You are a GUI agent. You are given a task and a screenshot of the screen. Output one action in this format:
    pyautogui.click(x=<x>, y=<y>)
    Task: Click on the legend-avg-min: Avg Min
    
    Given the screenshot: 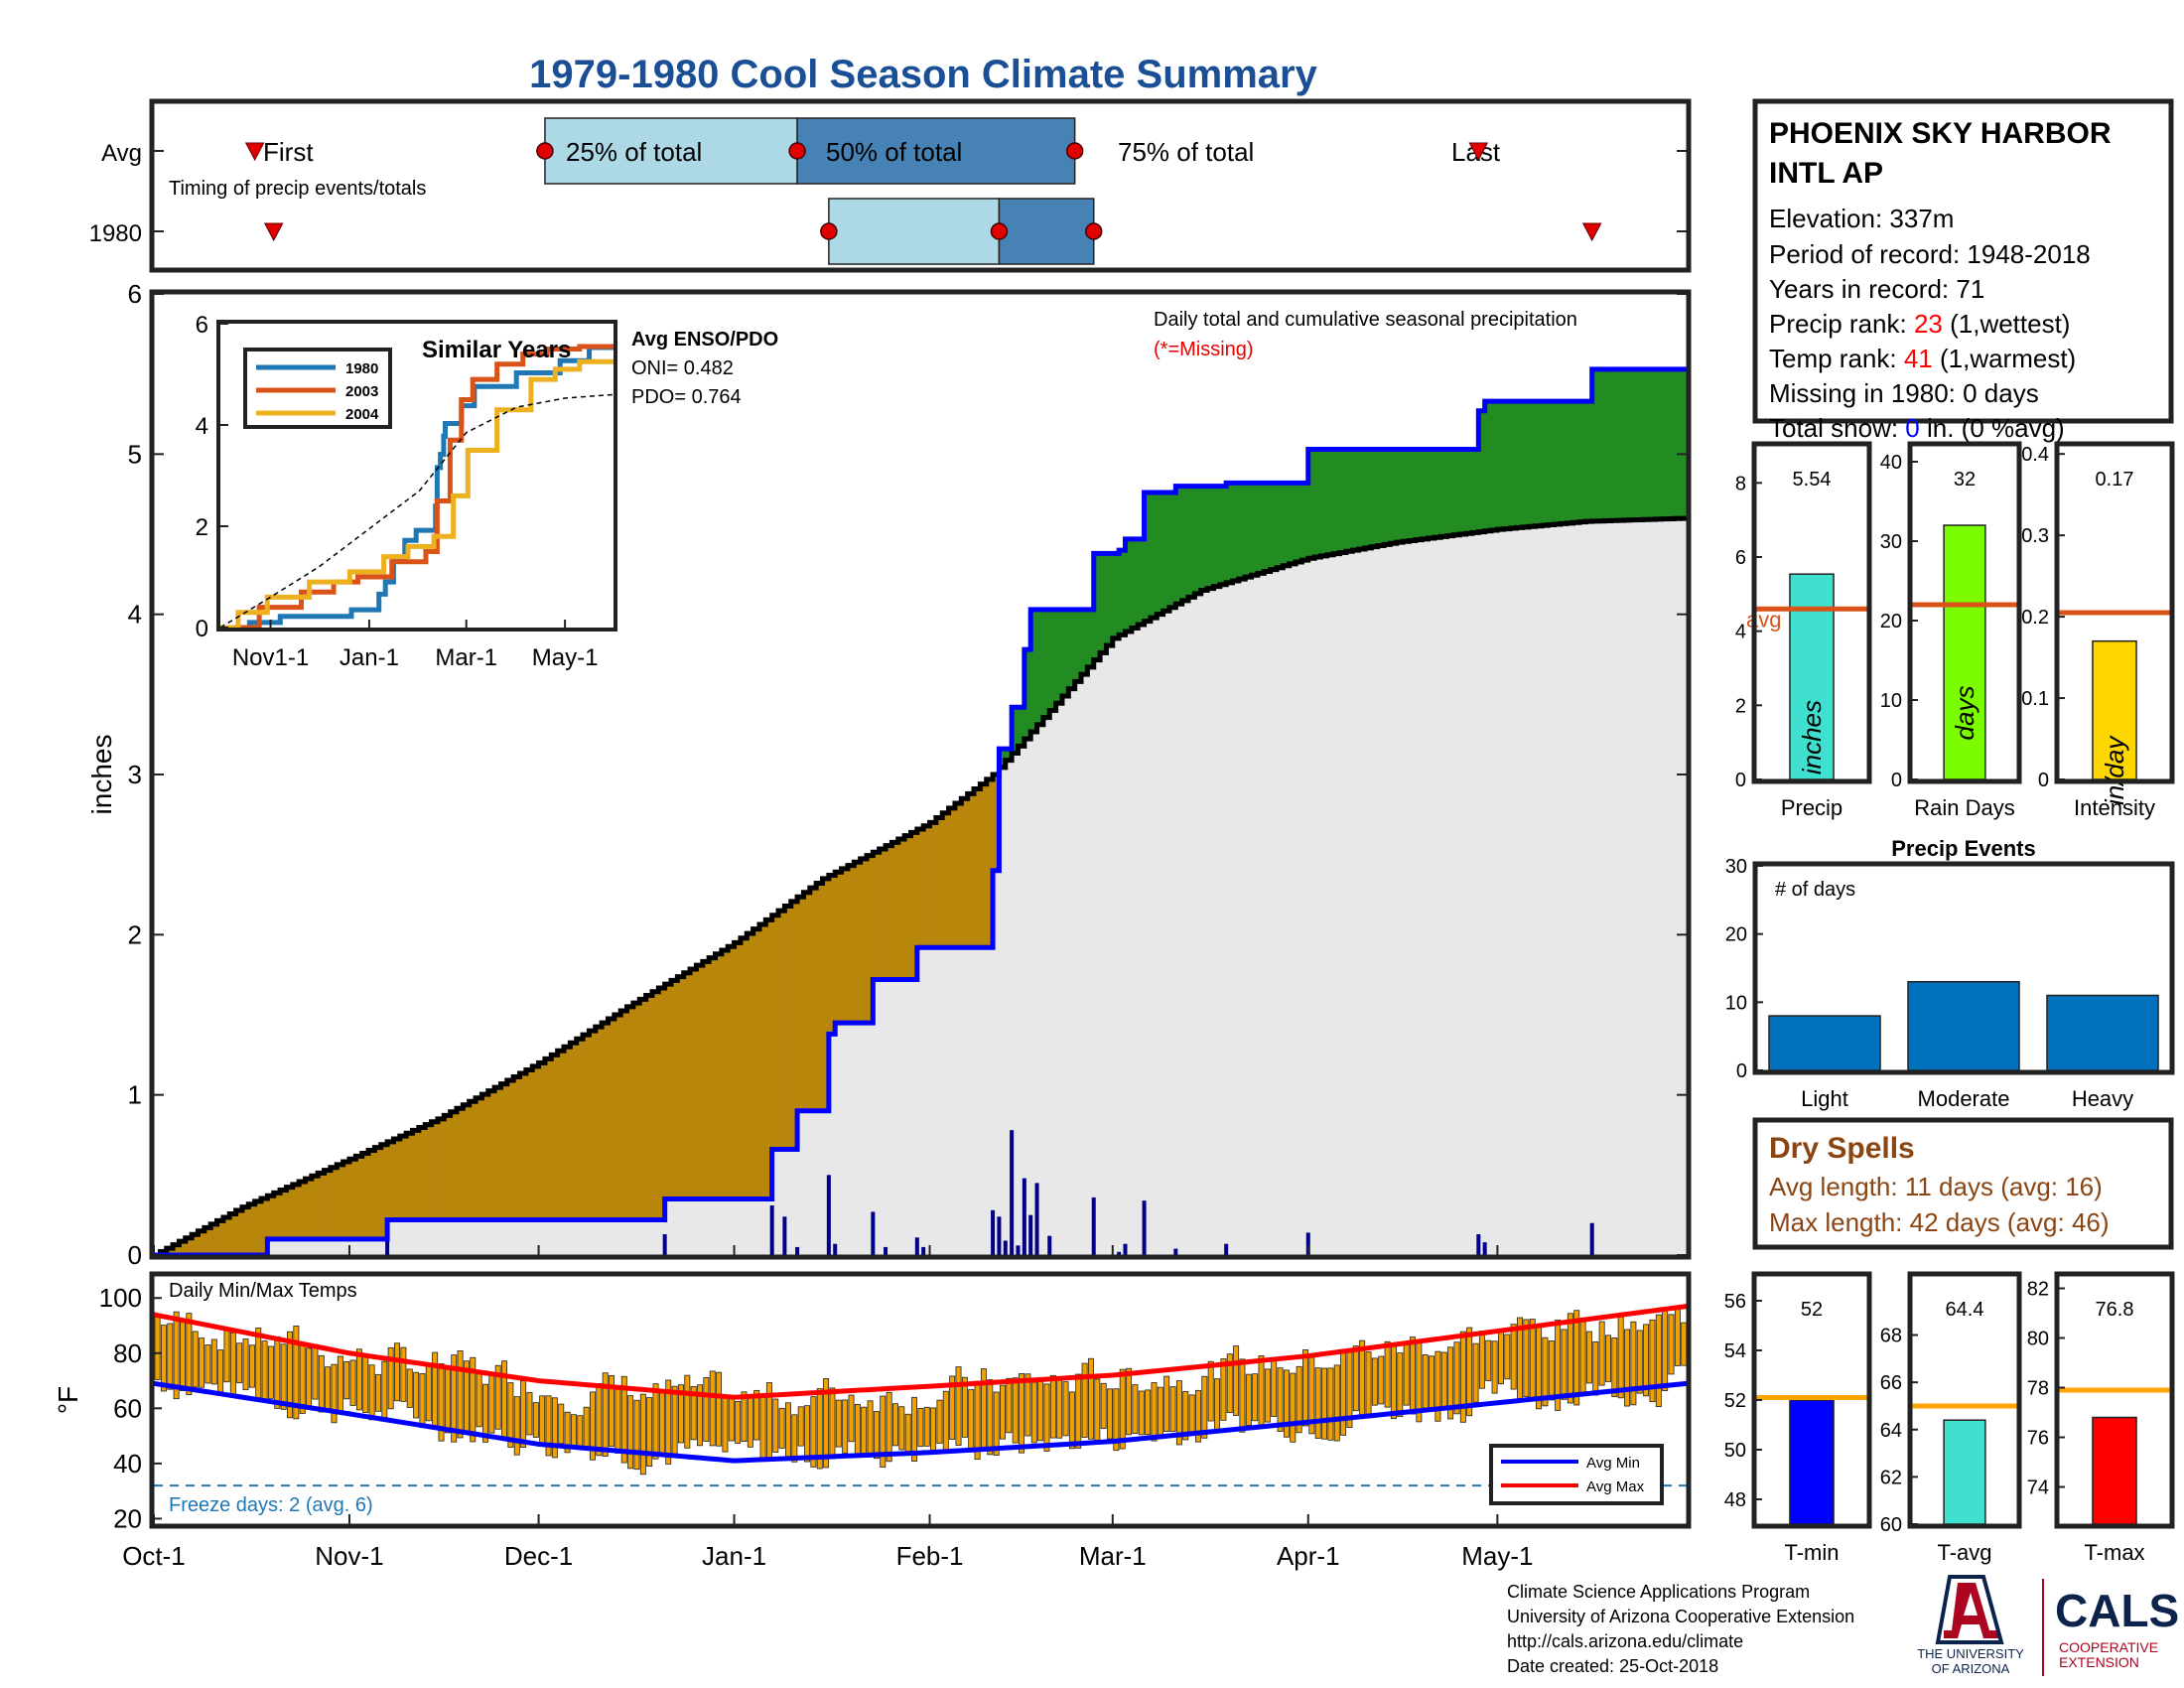 What is the action you would take?
    pyautogui.click(x=1613, y=1463)
    